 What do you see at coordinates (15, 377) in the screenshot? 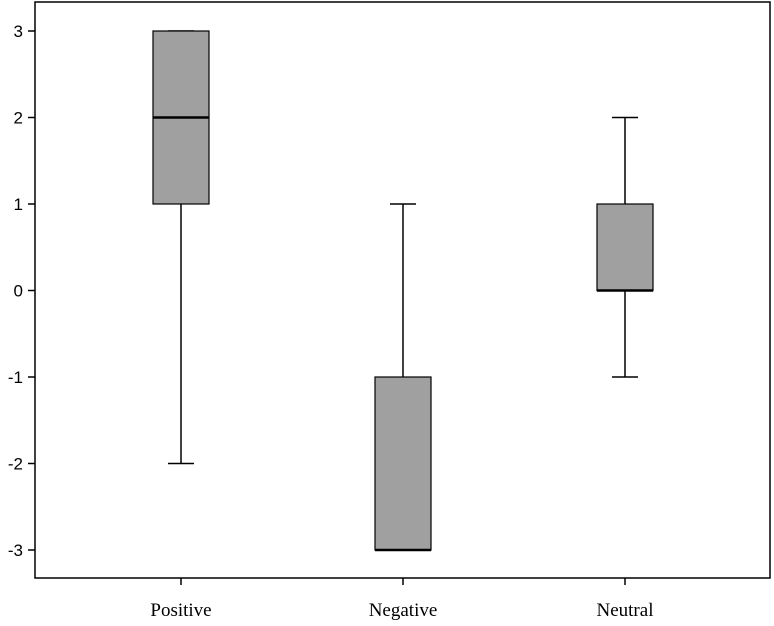
I see `y-tick-label: -1` at bounding box center [15, 377].